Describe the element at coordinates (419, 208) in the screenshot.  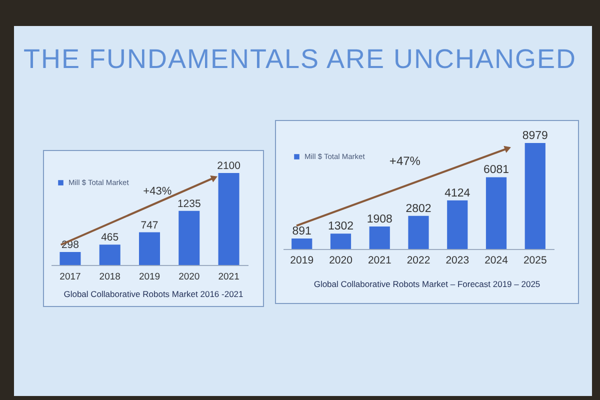
I see `data-label: 2802` at that location.